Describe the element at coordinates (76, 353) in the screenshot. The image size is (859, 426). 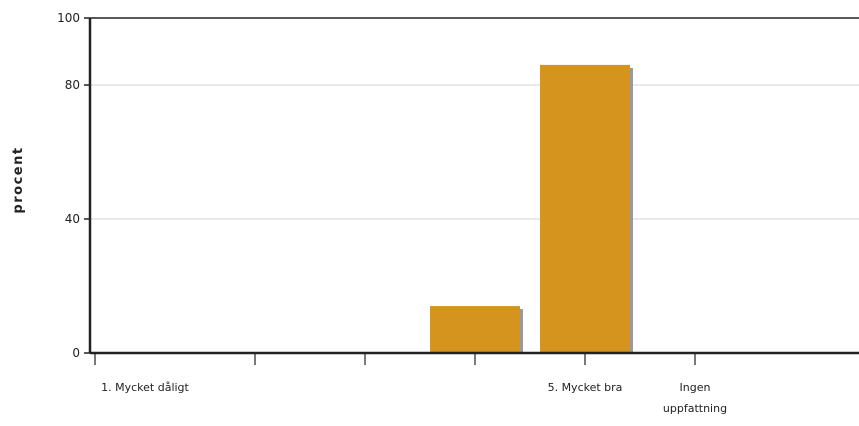
I see `y-tick-label: 0` at that location.